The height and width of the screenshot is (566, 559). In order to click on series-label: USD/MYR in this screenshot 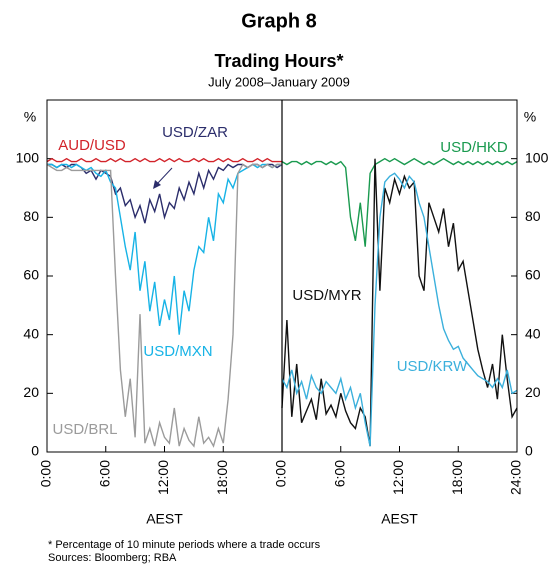, I will do `click(326, 295)`.